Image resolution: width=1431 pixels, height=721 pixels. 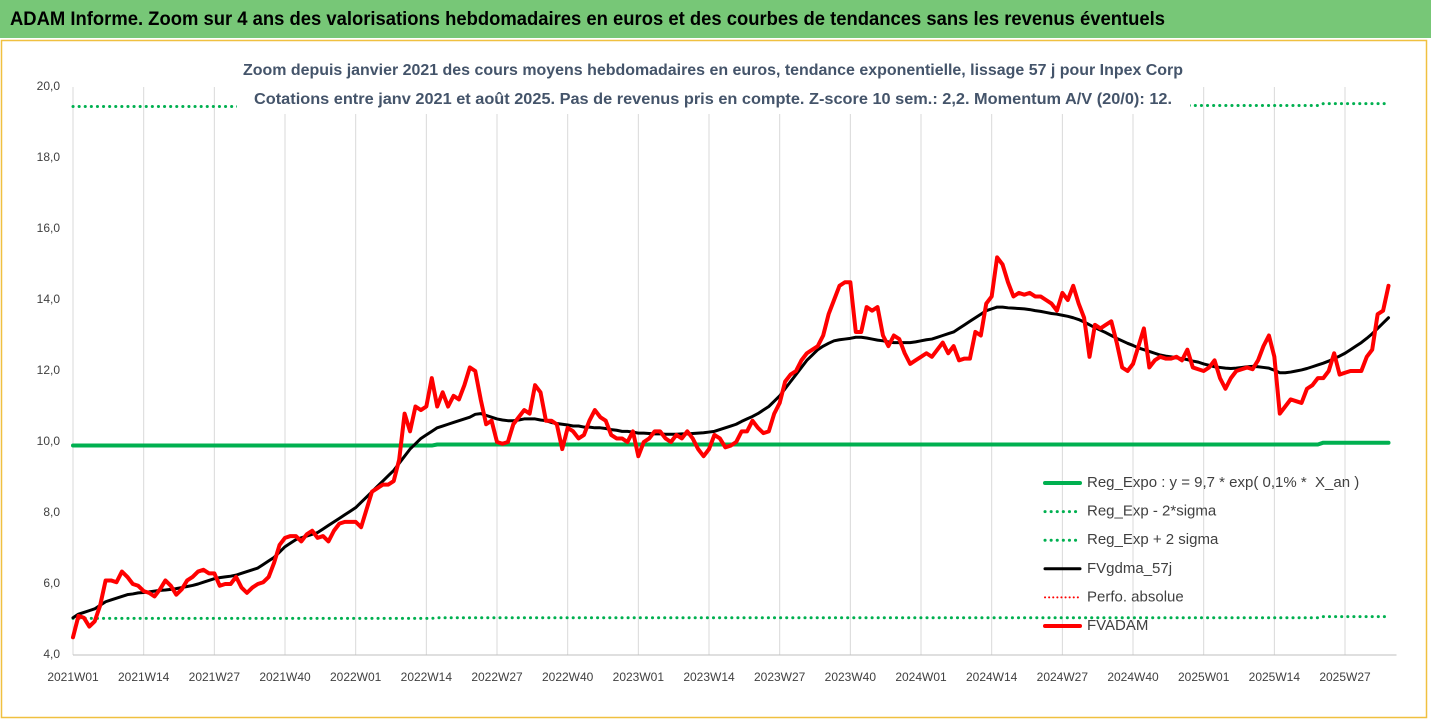 I want to click on legend-label: Reg_Exp - 2*sigma, so click(x=1152, y=511).